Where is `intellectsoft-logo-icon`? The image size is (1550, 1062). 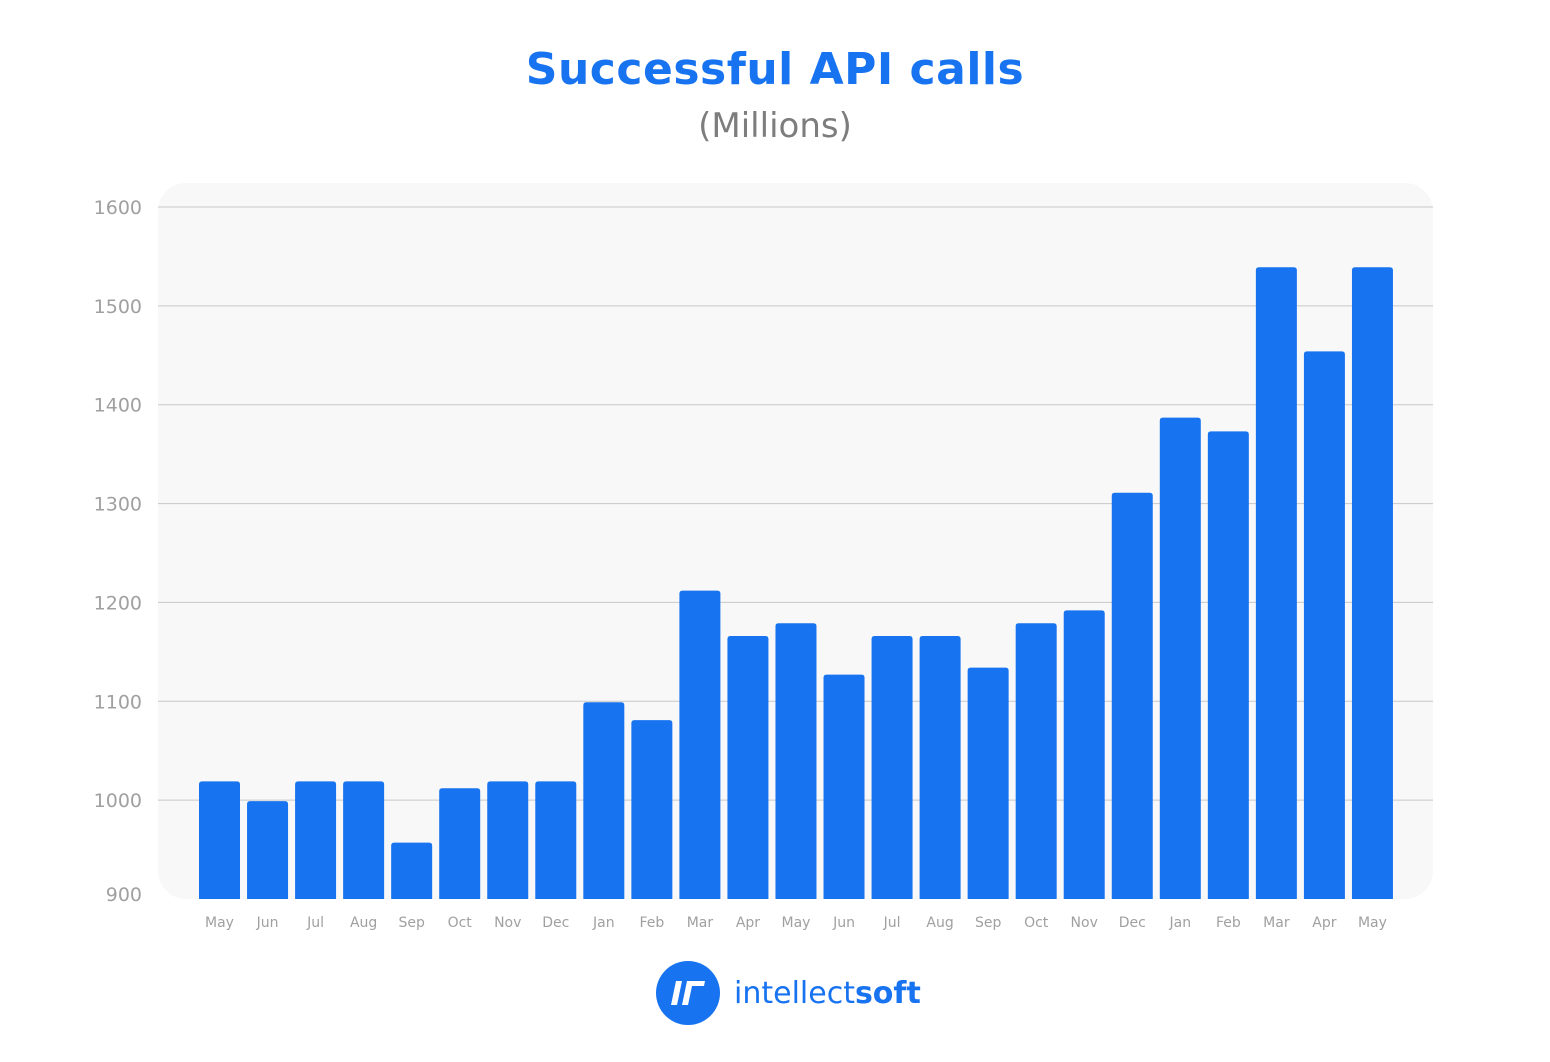
intellectsoft-logo-icon is located at coordinates (688, 993).